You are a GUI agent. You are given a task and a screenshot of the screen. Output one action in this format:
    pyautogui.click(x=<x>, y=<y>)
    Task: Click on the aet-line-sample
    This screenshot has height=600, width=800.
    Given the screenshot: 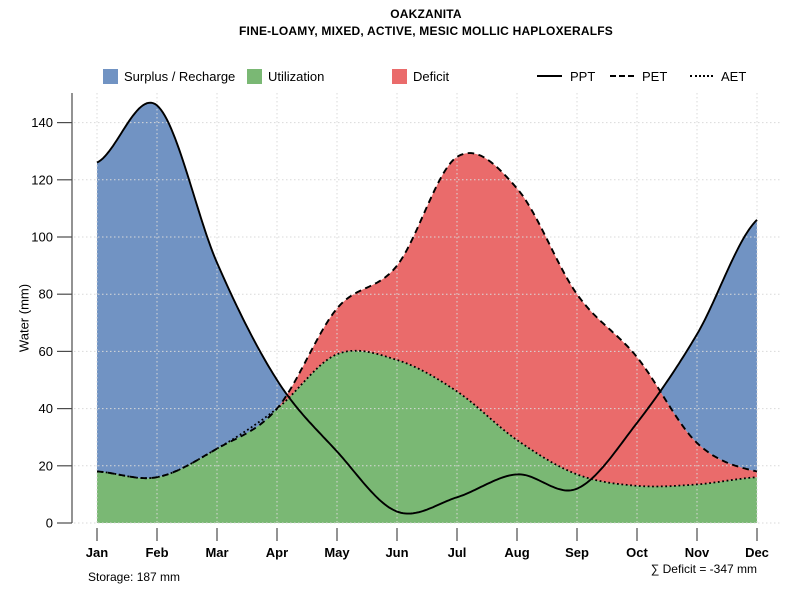 What is the action you would take?
    pyautogui.click(x=701, y=76)
    